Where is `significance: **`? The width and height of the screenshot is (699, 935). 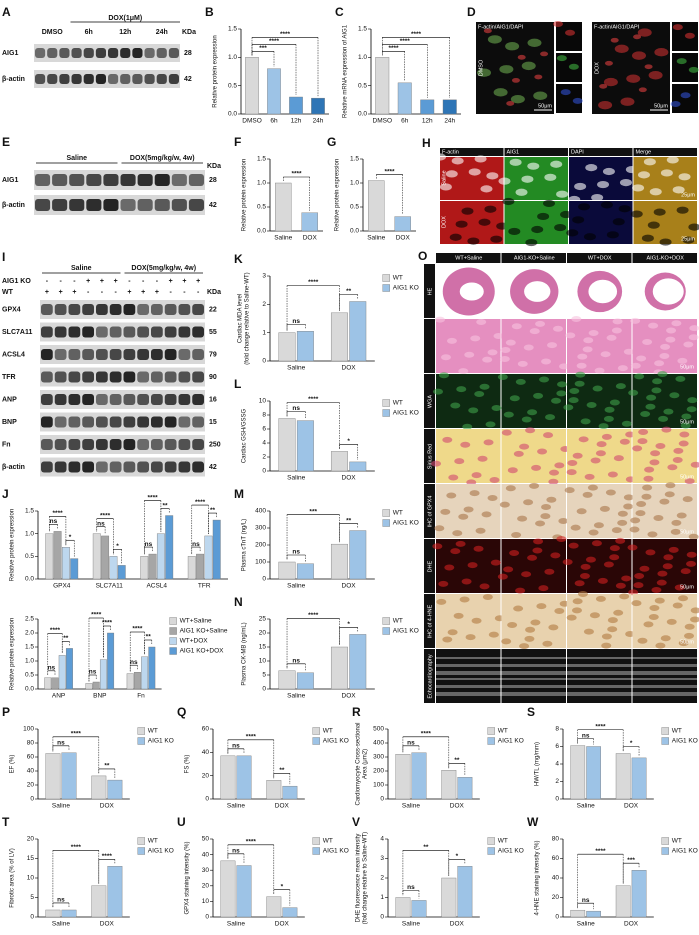 significance: ** is located at coordinates (166, 505).